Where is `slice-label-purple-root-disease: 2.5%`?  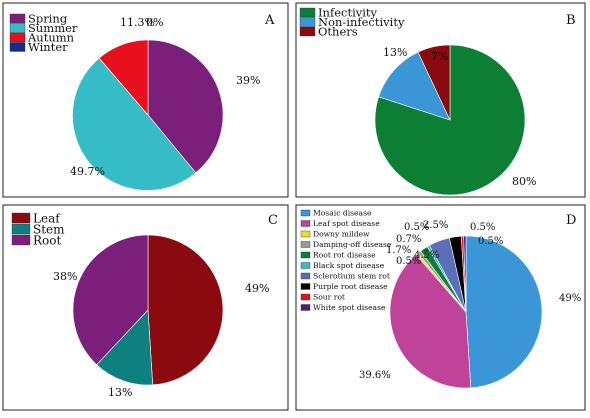
slice-label-purple-root-disease: 2.5% is located at coordinates (435, 225).